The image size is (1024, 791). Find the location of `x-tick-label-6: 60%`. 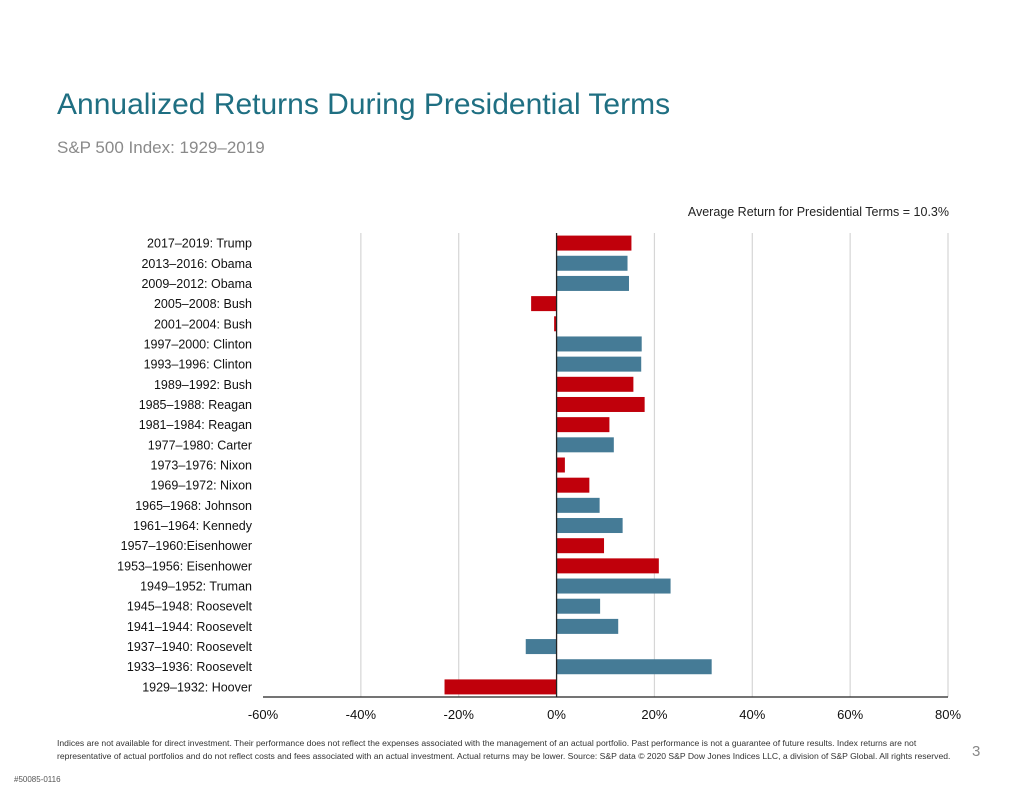

x-tick-label-6: 60% is located at coordinates (850, 714).